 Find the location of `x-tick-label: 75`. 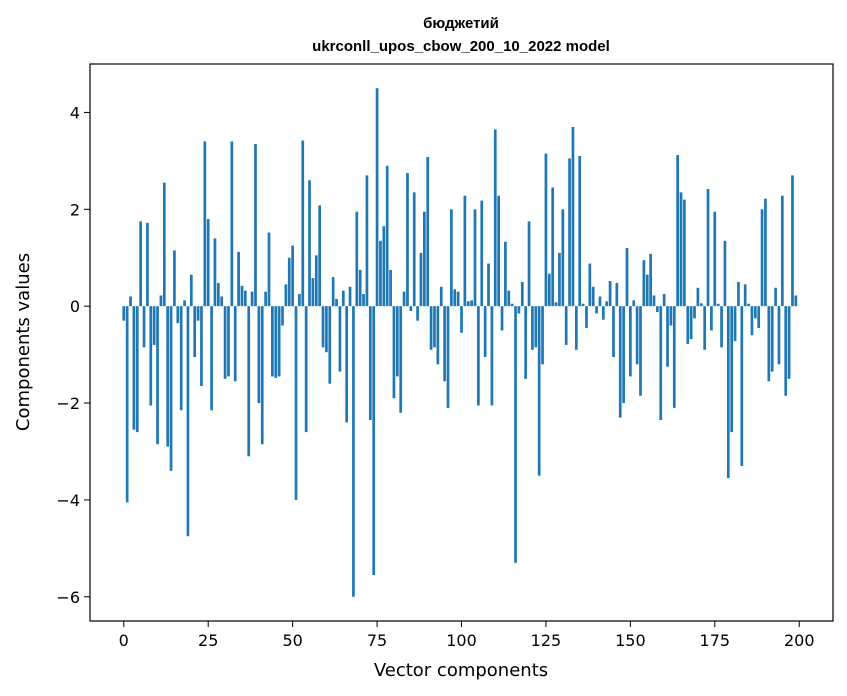

x-tick-label: 75 is located at coordinates (377, 640).